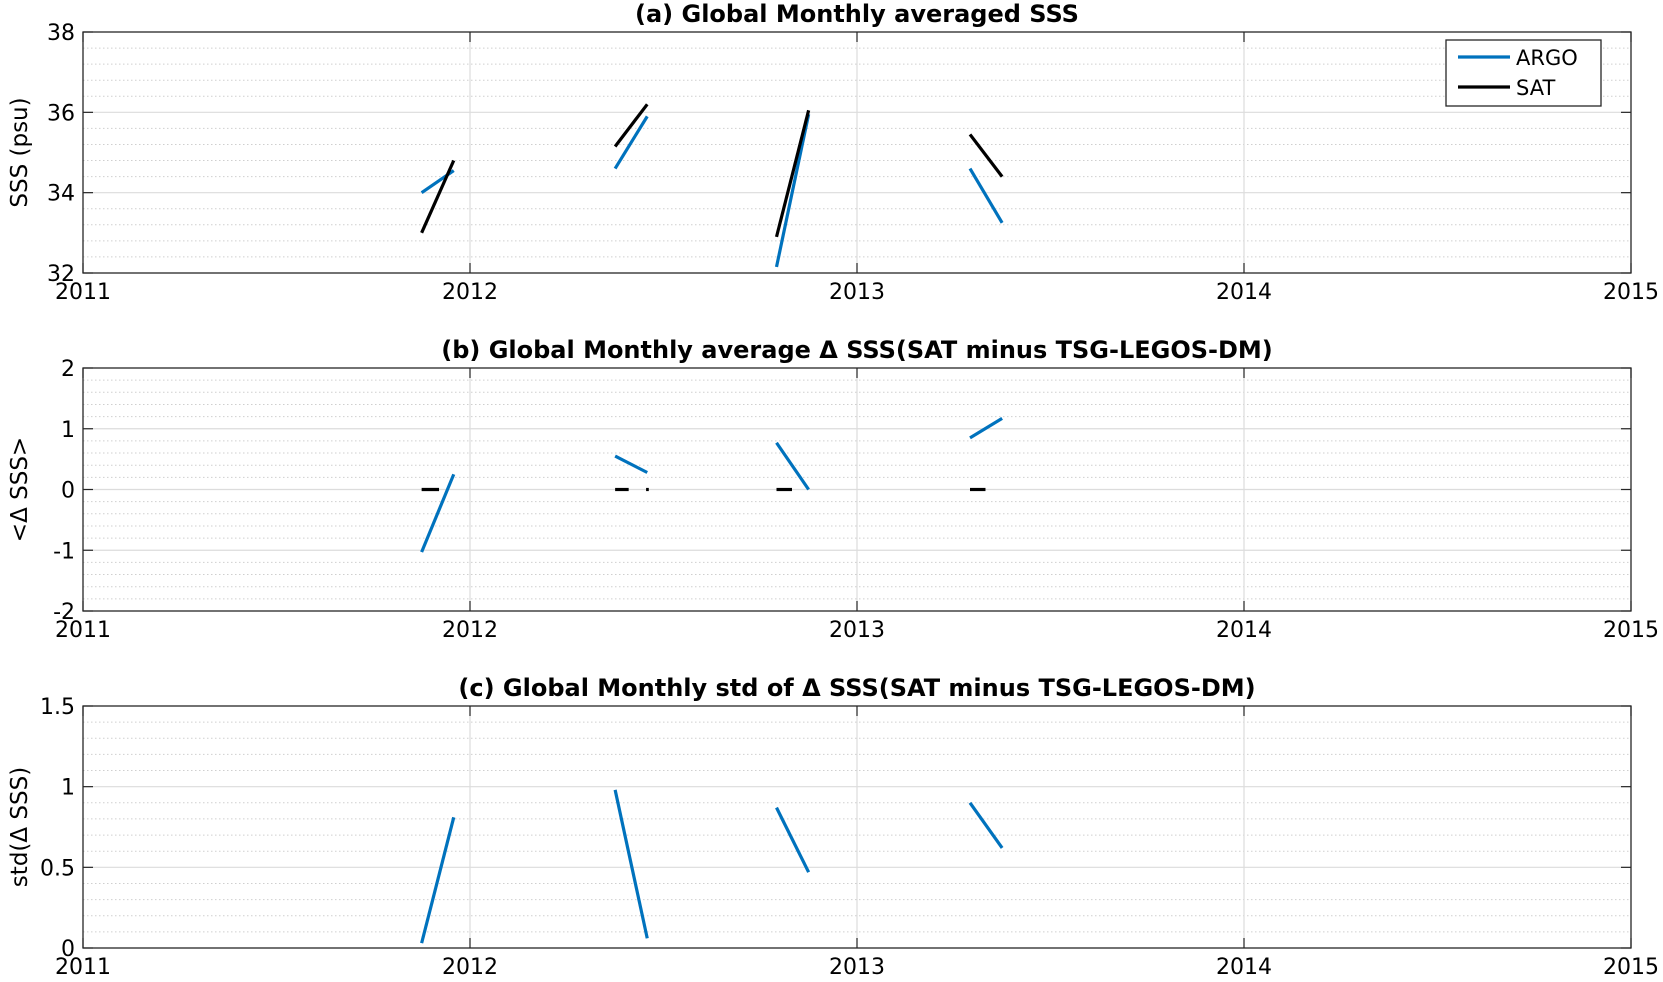 The width and height of the screenshot is (1663, 982). I want to click on y-axis-label: SSS (psu), so click(20, 152).